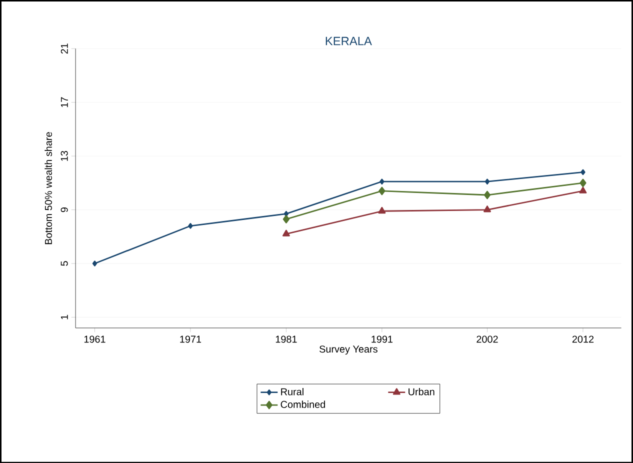 The width and height of the screenshot is (633, 463). What do you see at coordinates (48, 188) in the screenshot?
I see `y-axis-title: Bottom 50% wealth share` at bounding box center [48, 188].